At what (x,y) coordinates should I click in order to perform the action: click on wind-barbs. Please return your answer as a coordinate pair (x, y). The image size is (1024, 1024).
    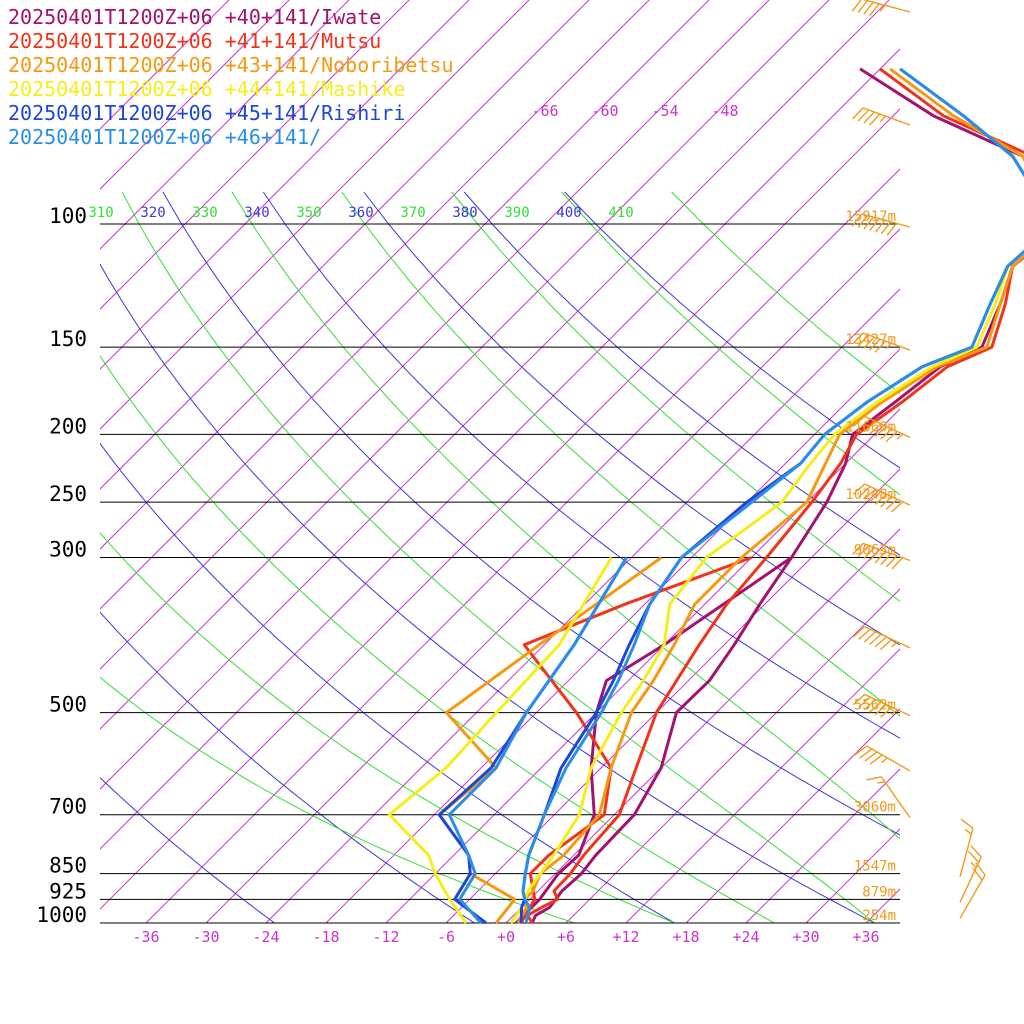
    Looking at the image, I should click on (918, 459).